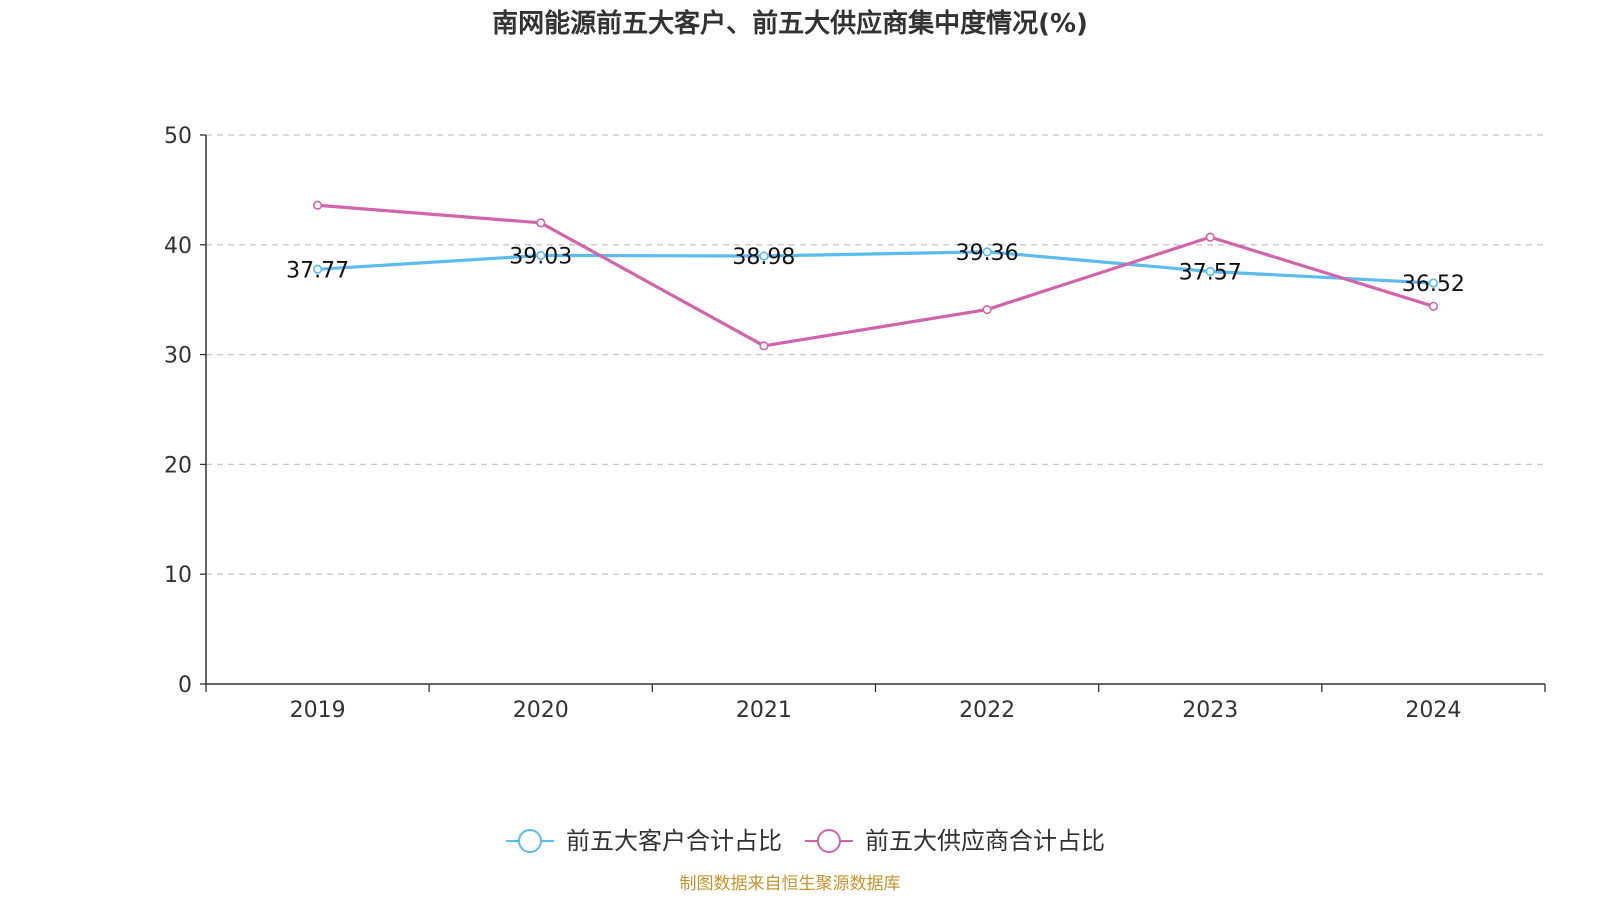 The height and width of the screenshot is (900, 1600). I want to click on x-tick-label: 2022, so click(987, 710).